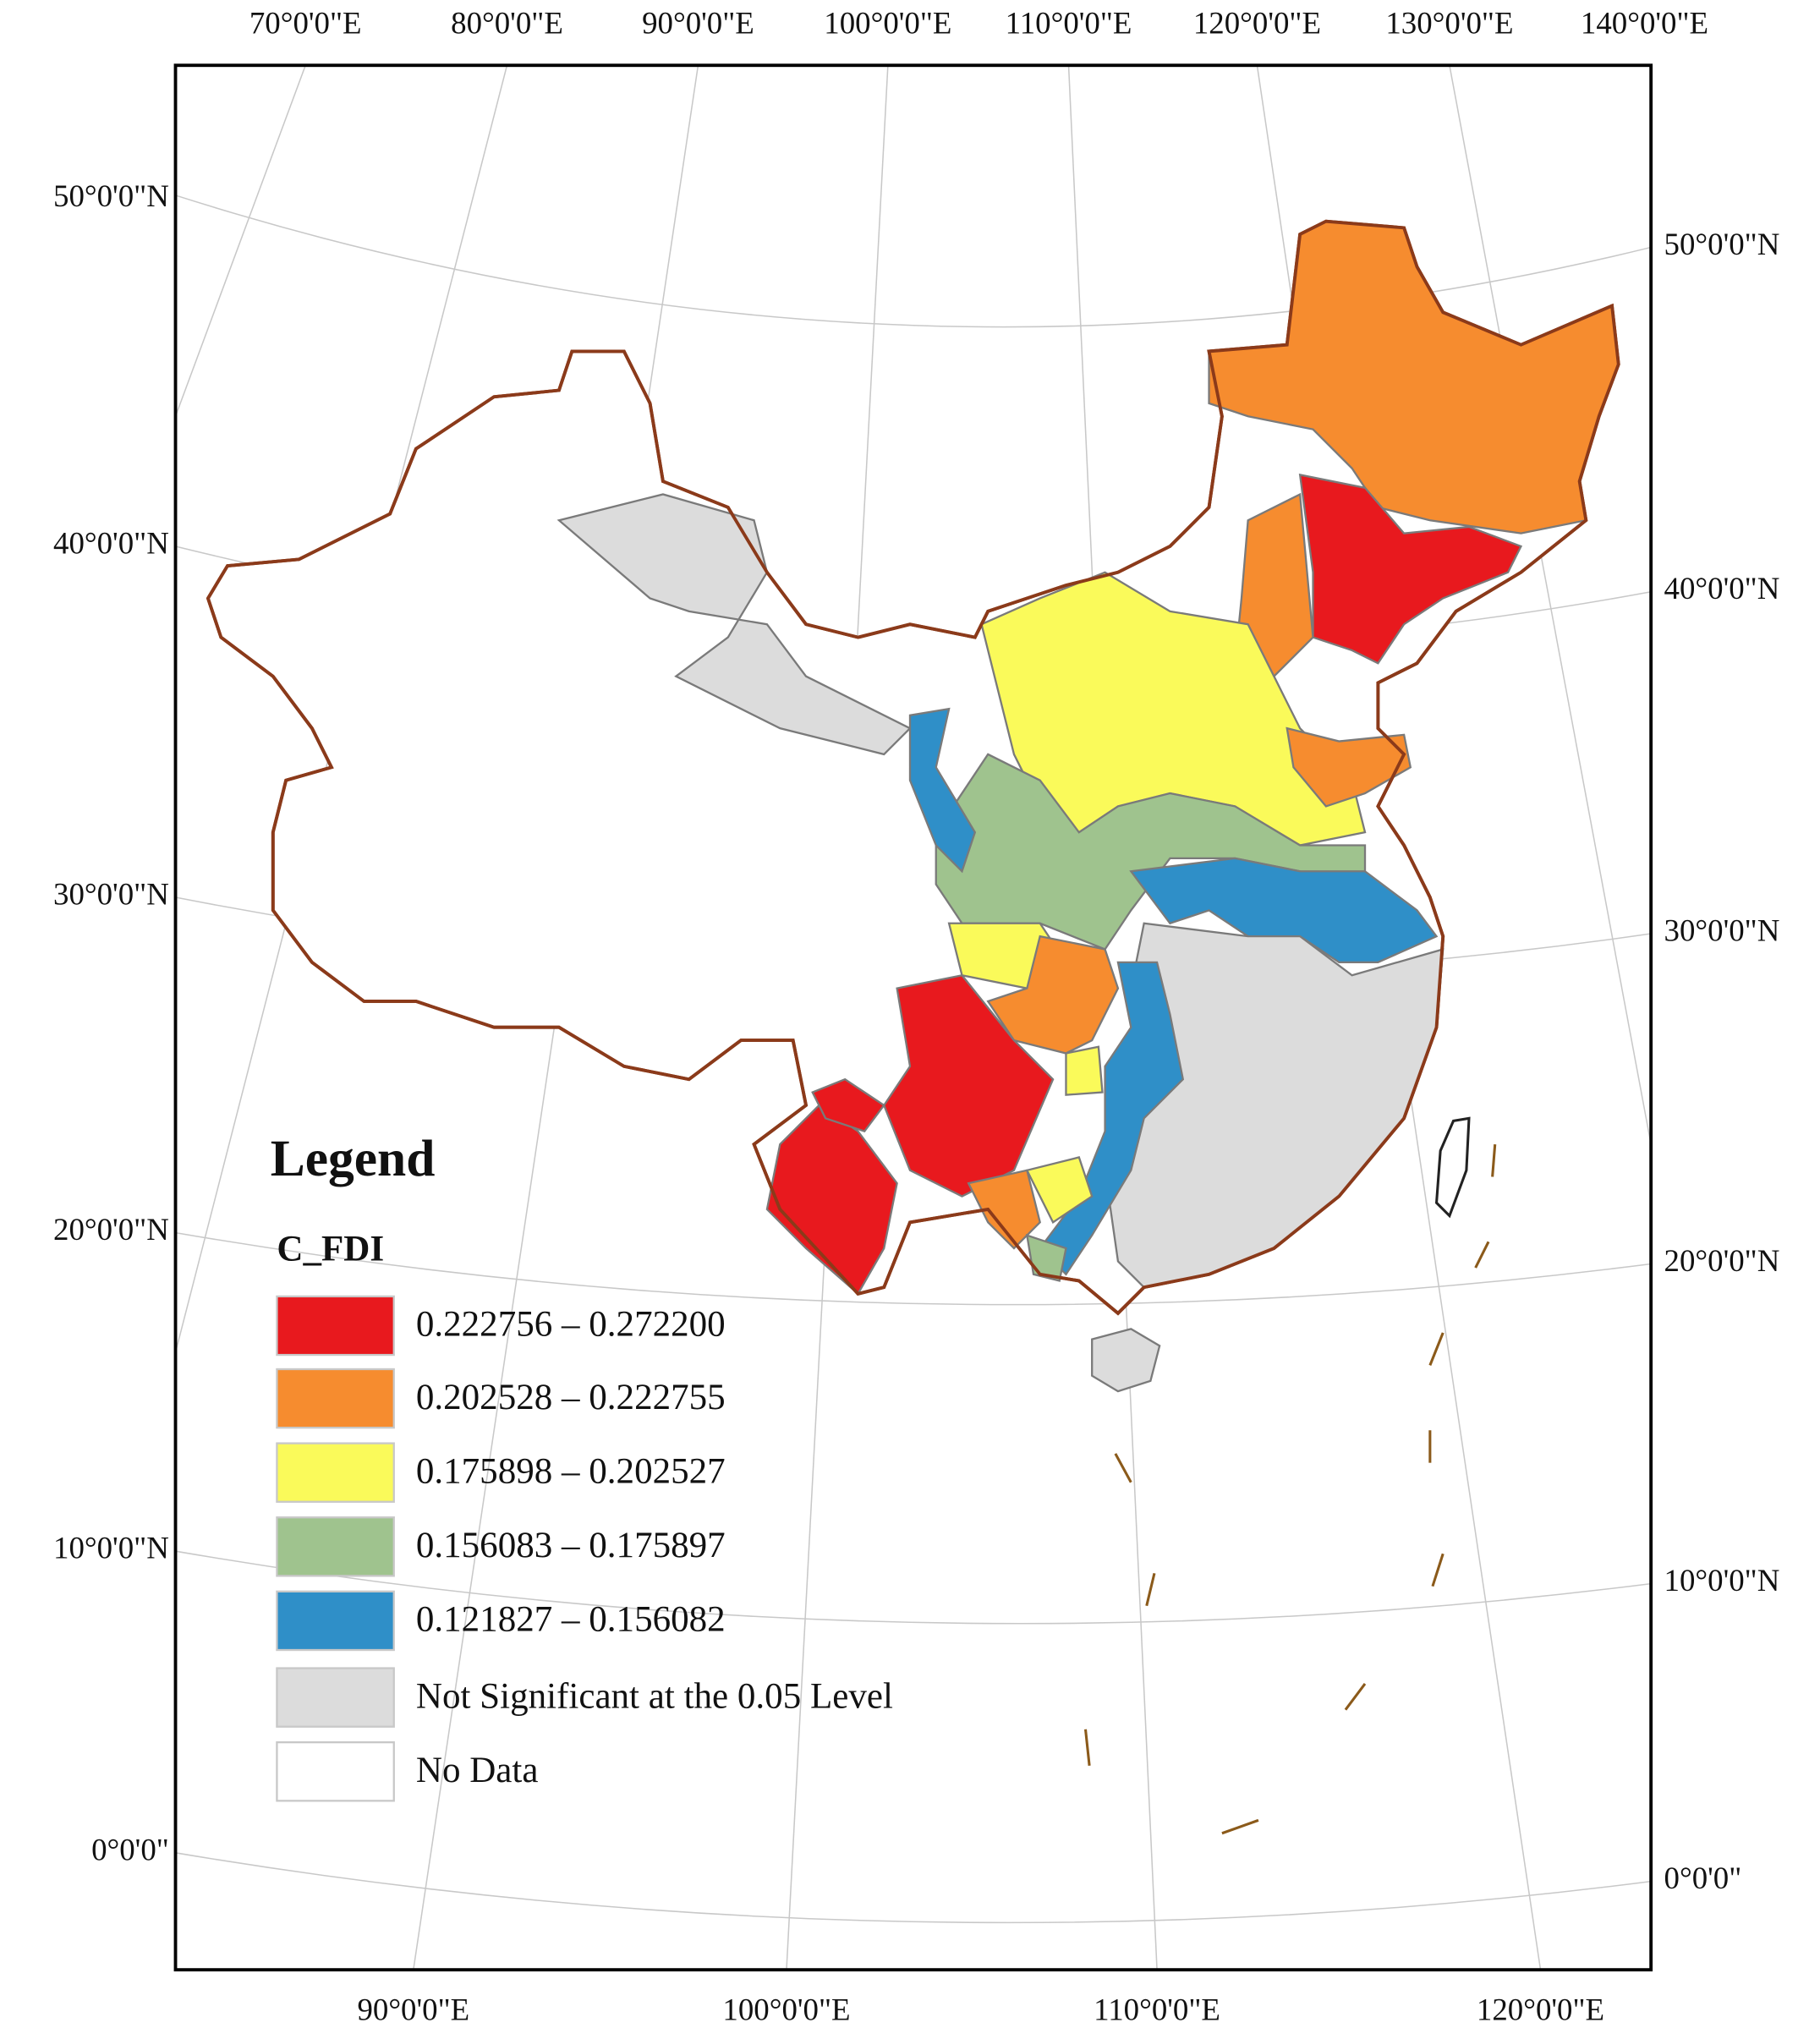 Image resolution: width=1820 pixels, height=2039 pixels. What do you see at coordinates (111, 1548) in the screenshot?
I see `left-label: 10°0'0"N` at bounding box center [111, 1548].